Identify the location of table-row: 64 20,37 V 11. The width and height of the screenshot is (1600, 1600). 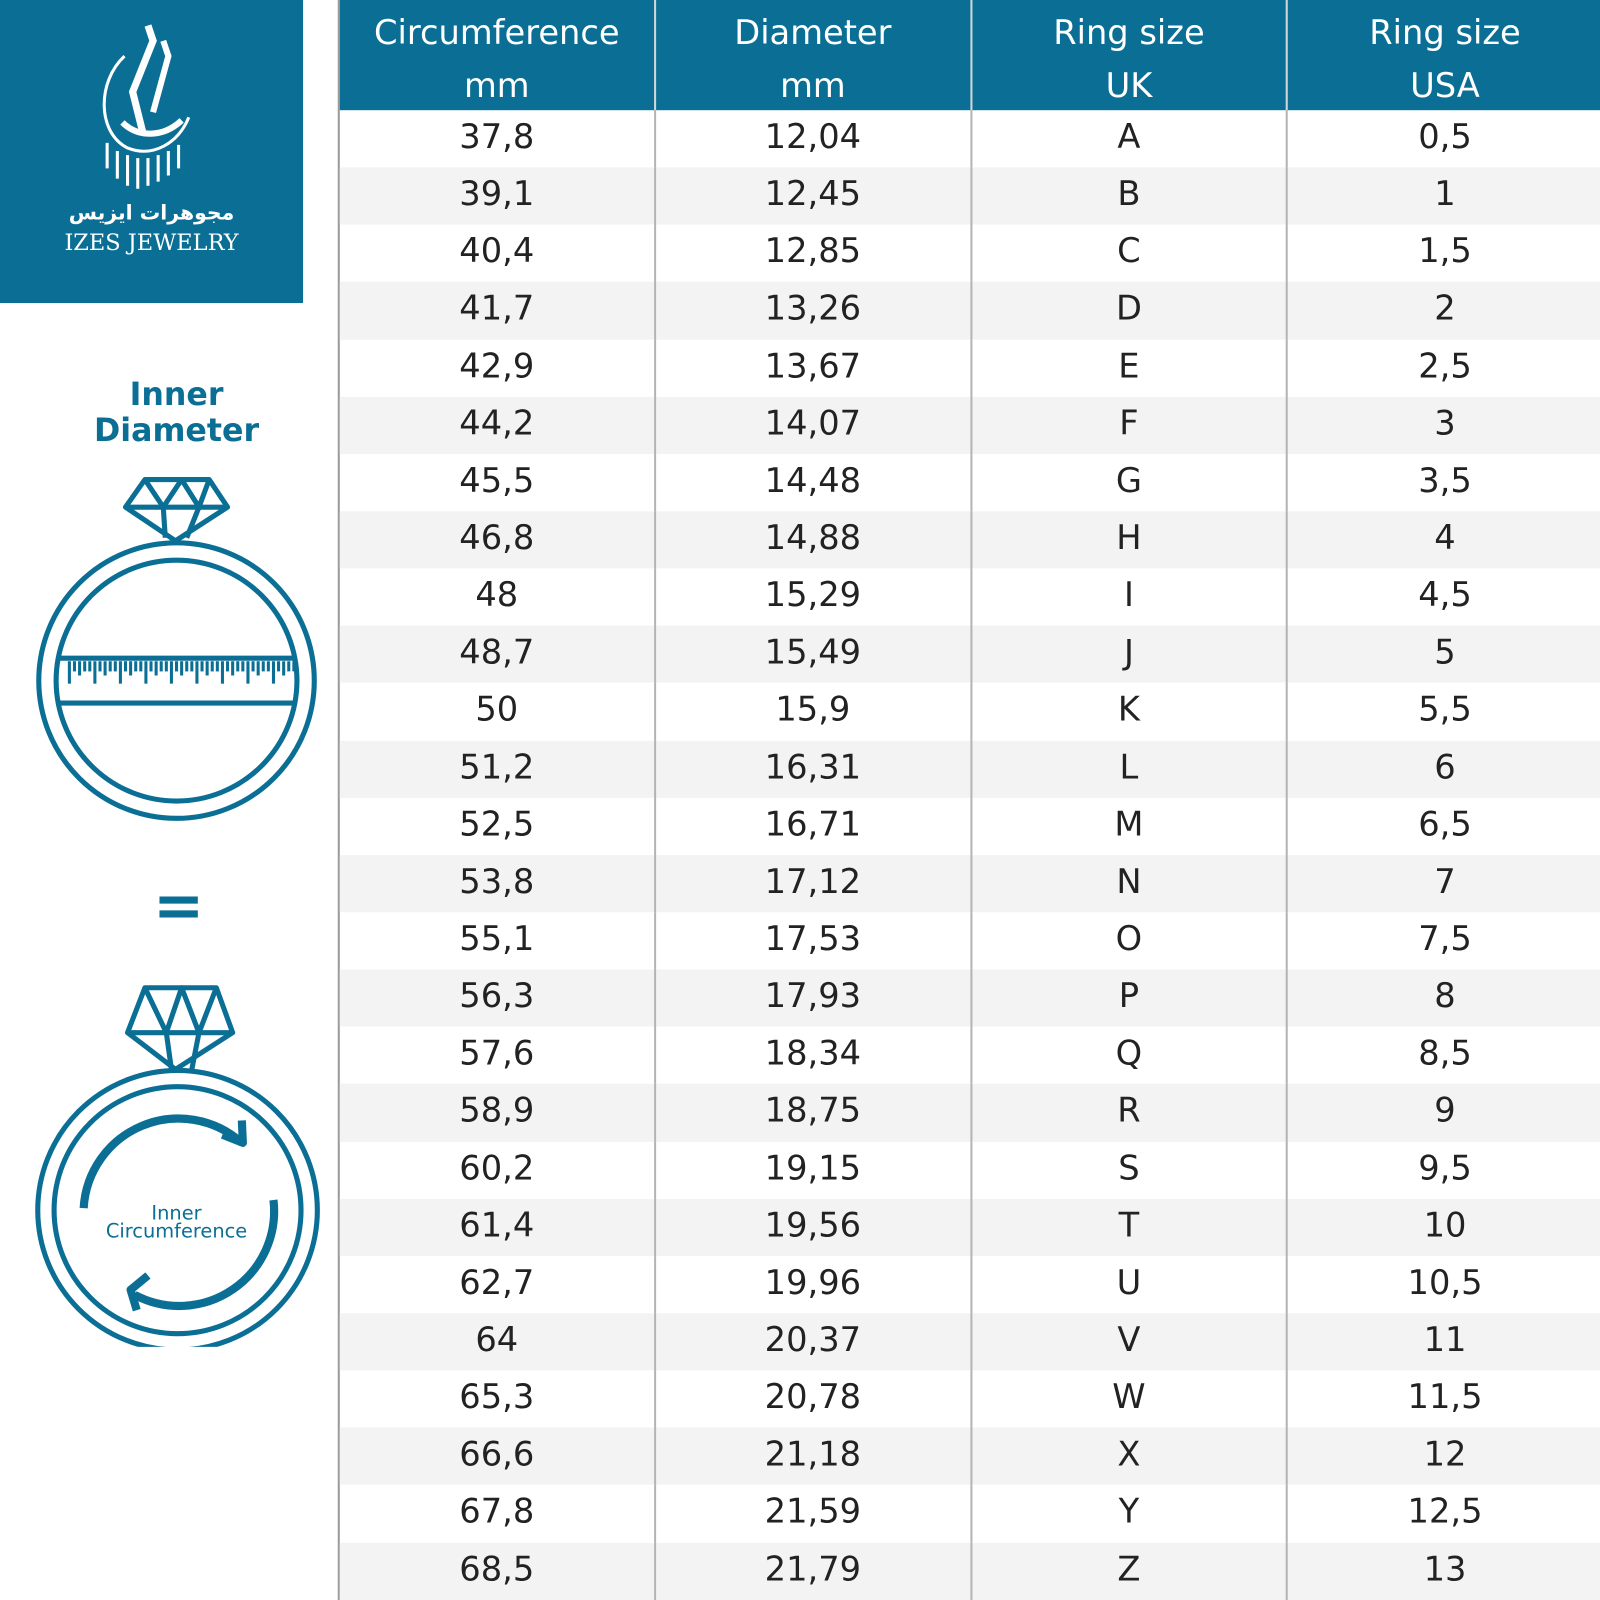
(969, 1342).